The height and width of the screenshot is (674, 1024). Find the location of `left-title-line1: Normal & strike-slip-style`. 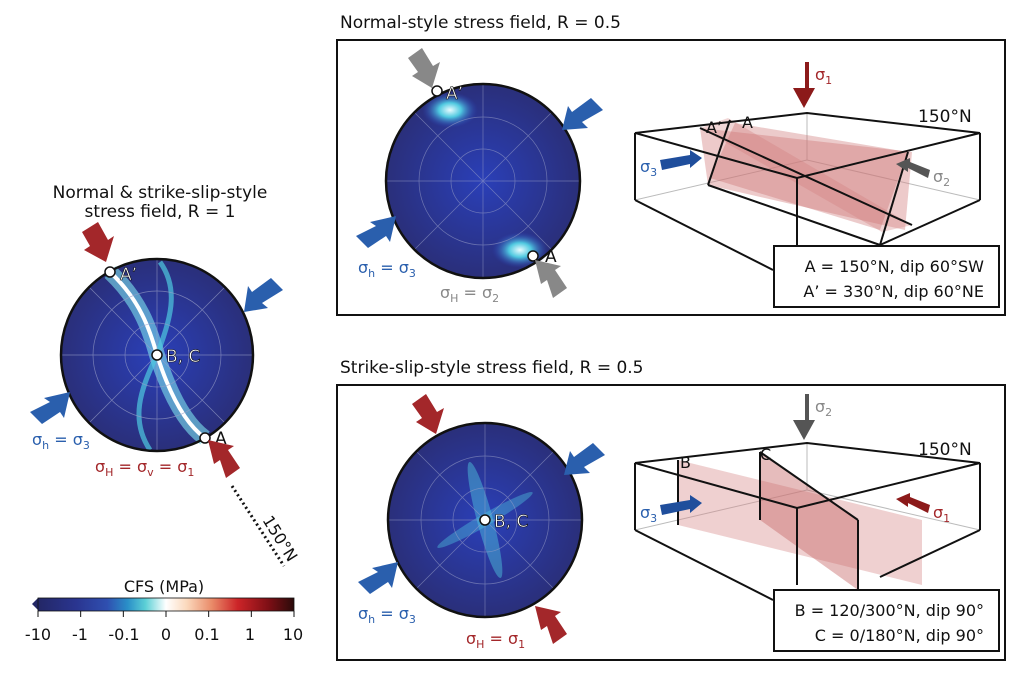

left-title-line1: Normal & strike-slip-style is located at coordinates (160, 193).